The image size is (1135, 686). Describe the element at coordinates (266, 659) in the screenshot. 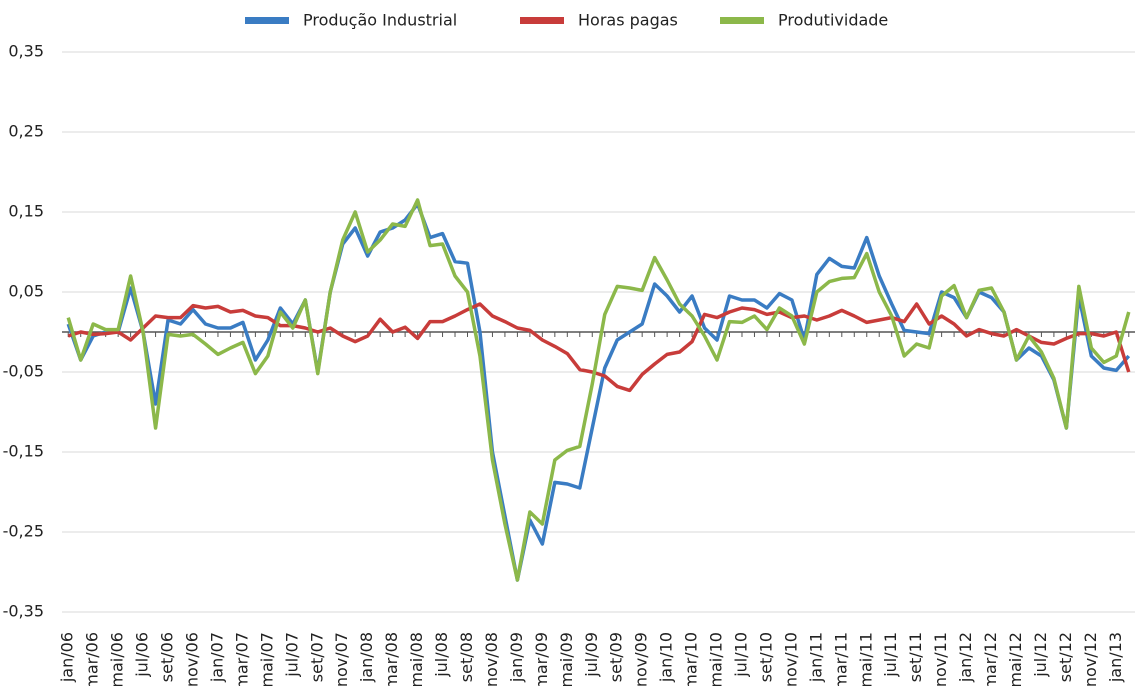

I see `x-tick-label: mai/07` at that location.